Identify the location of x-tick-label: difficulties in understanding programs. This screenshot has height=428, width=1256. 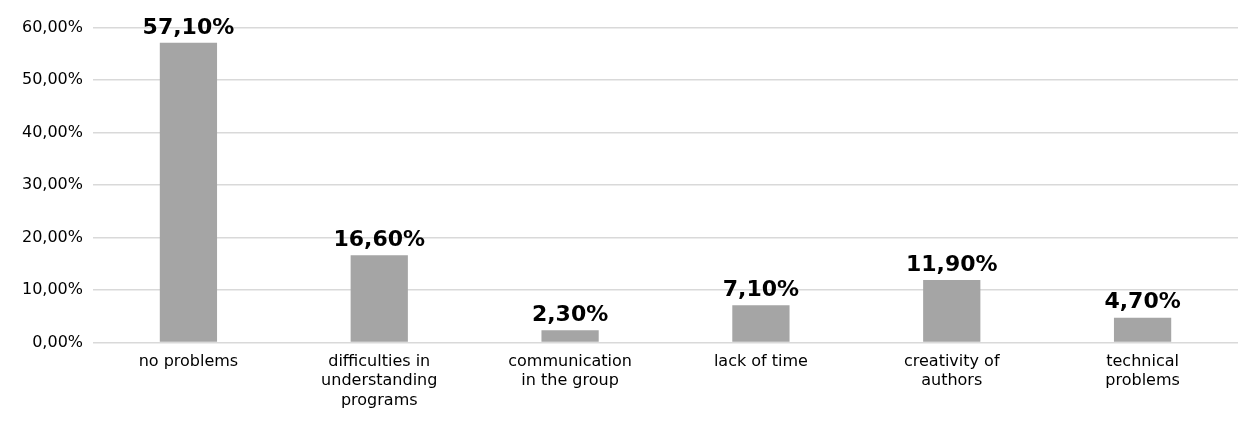
(379, 380).